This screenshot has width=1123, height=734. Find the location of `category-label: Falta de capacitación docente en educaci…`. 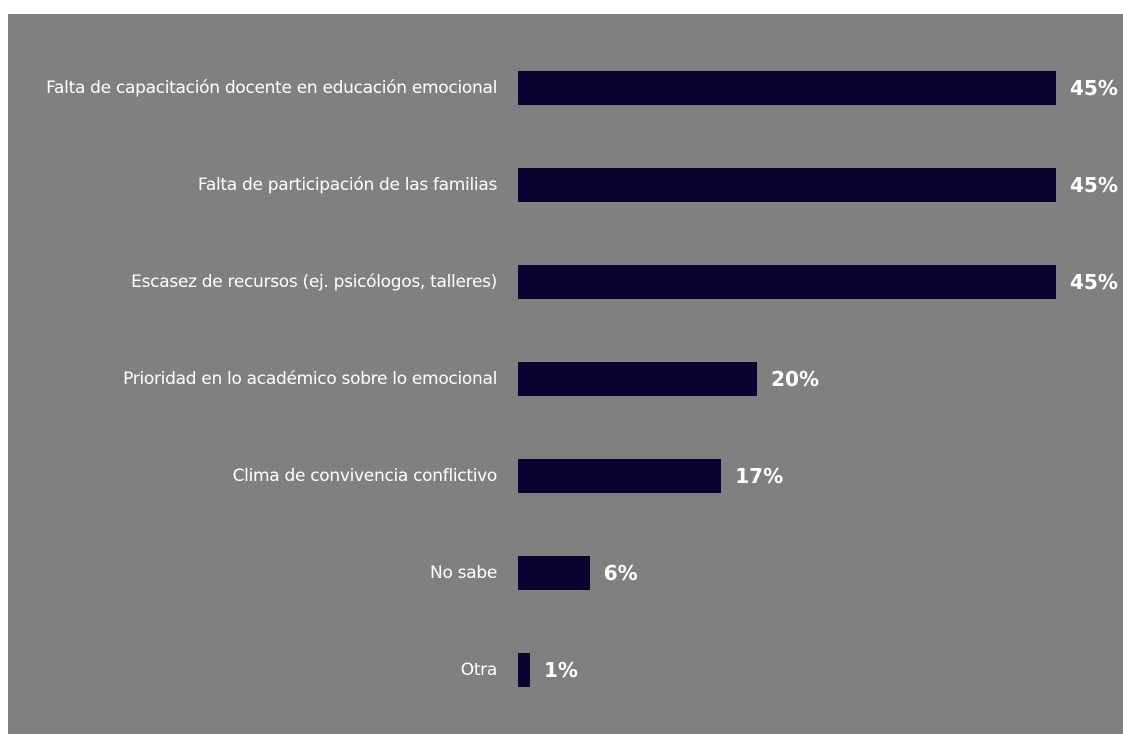

category-label: Falta de capacitación docente en educaci… is located at coordinates (252, 88).